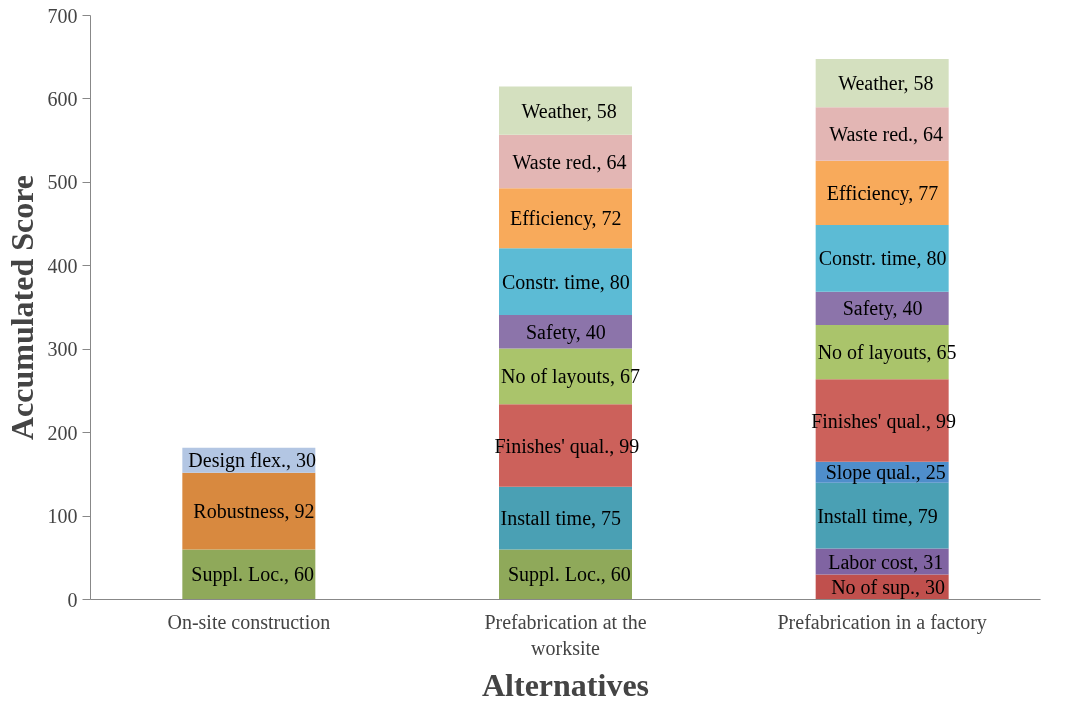  I want to click on y-axis-title: Accumulated Score, so click(21, 307).